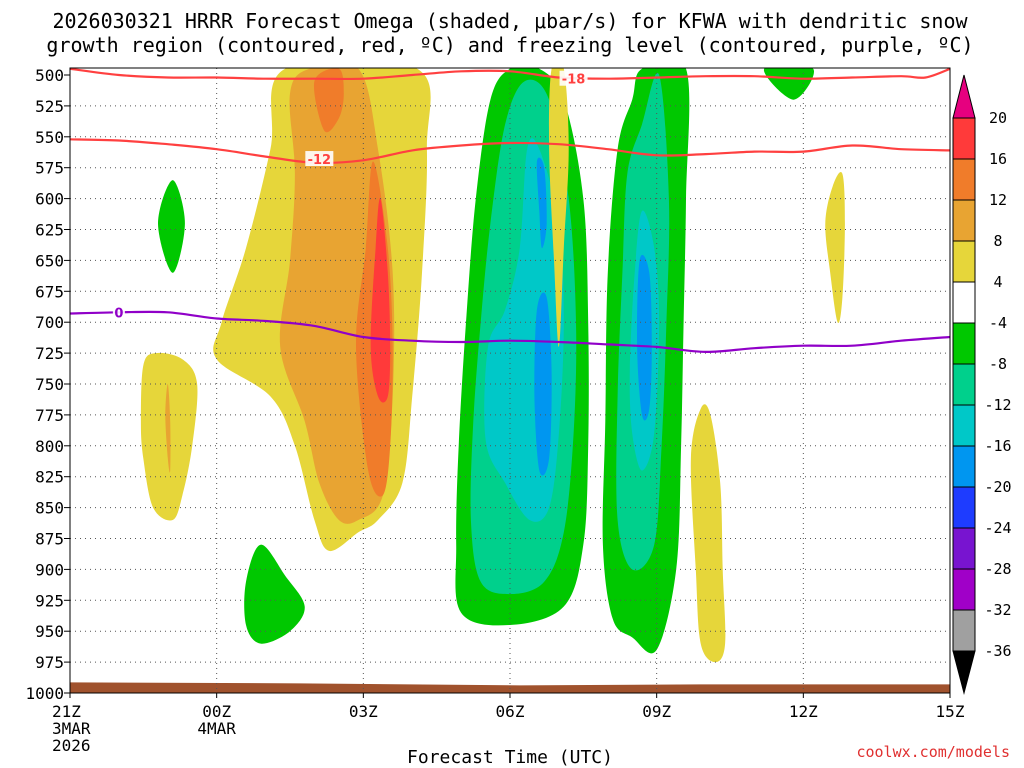  What do you see at coordinates (49, 75) in the screenshot?
I see `y-tick-500: 500` at bounding box center [49, 75].